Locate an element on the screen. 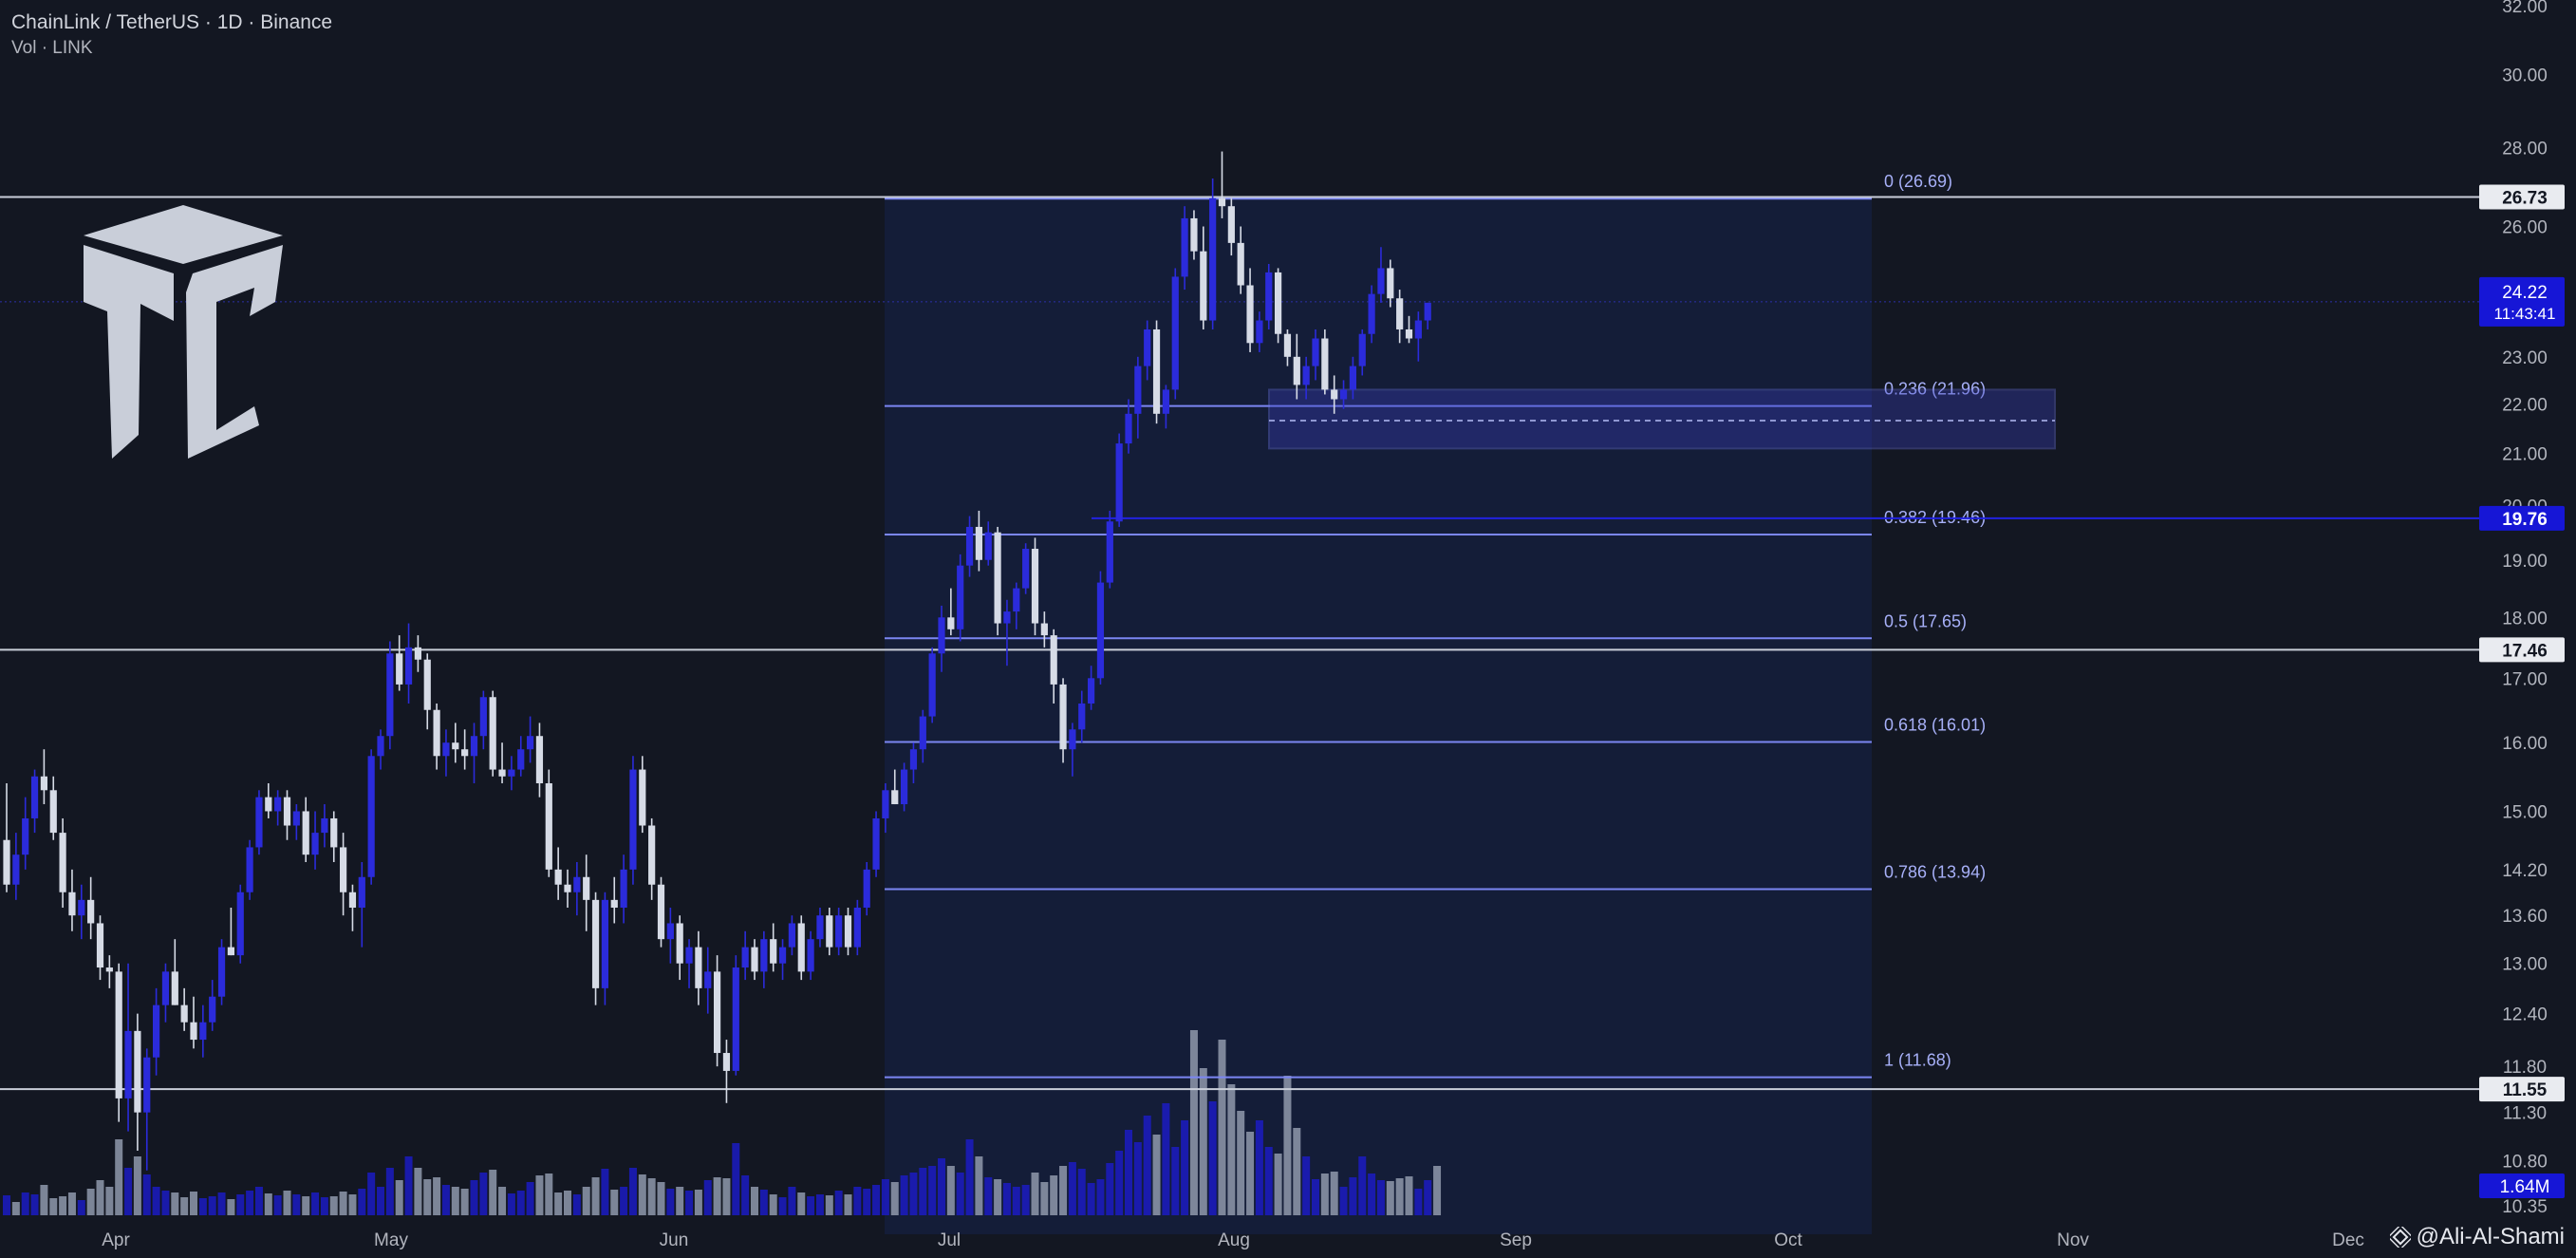 Image resolution: width=2576 pixels, height=1258 pixels. author-watermark: Ali-Al-Shami is located at coordinates (2475, 1237).